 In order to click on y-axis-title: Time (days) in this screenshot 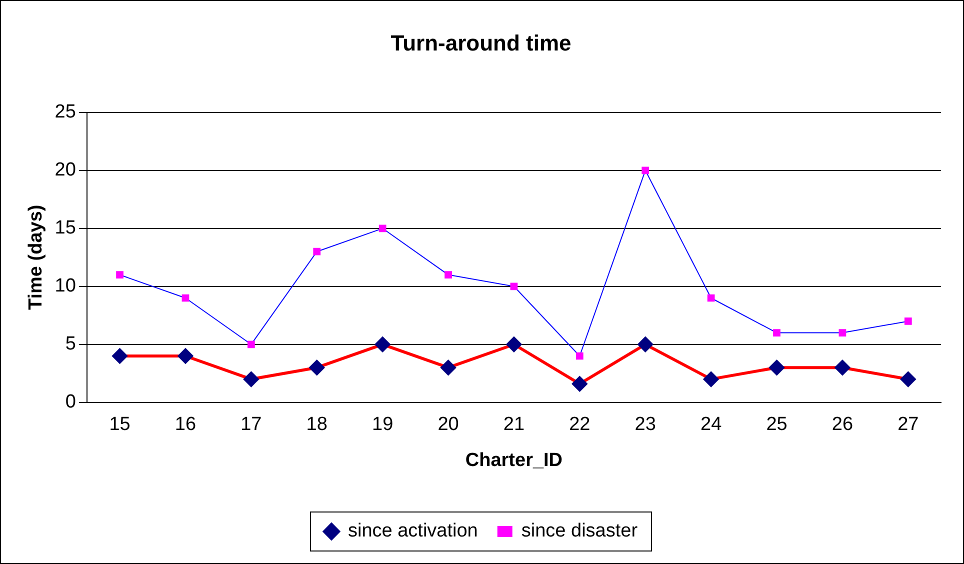, I will do `click(36, 257)`.